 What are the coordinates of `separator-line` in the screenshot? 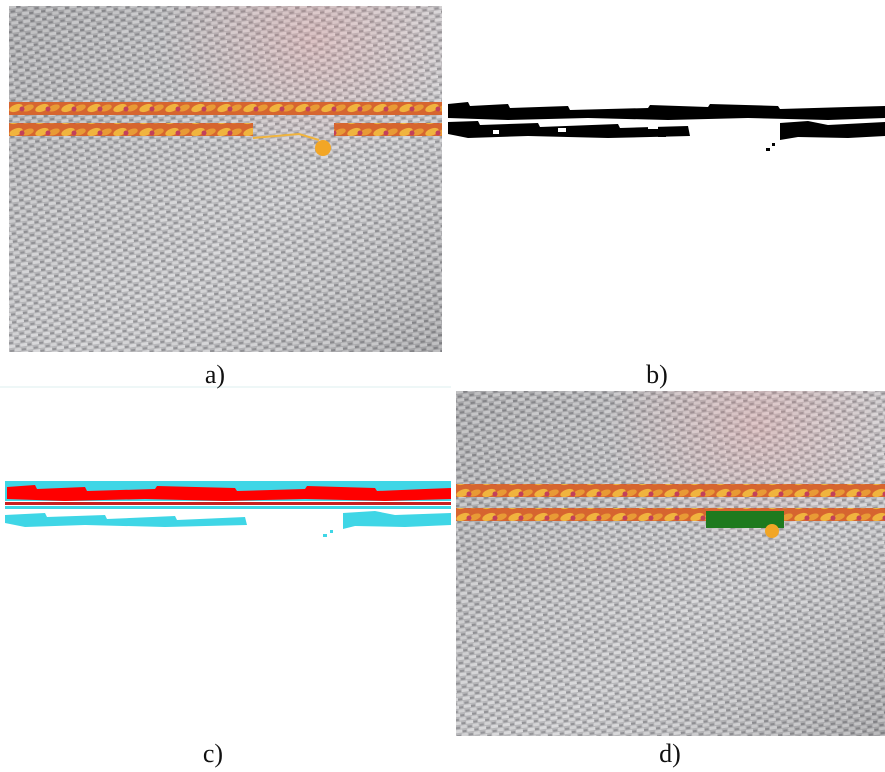 It's located at (225, 387).